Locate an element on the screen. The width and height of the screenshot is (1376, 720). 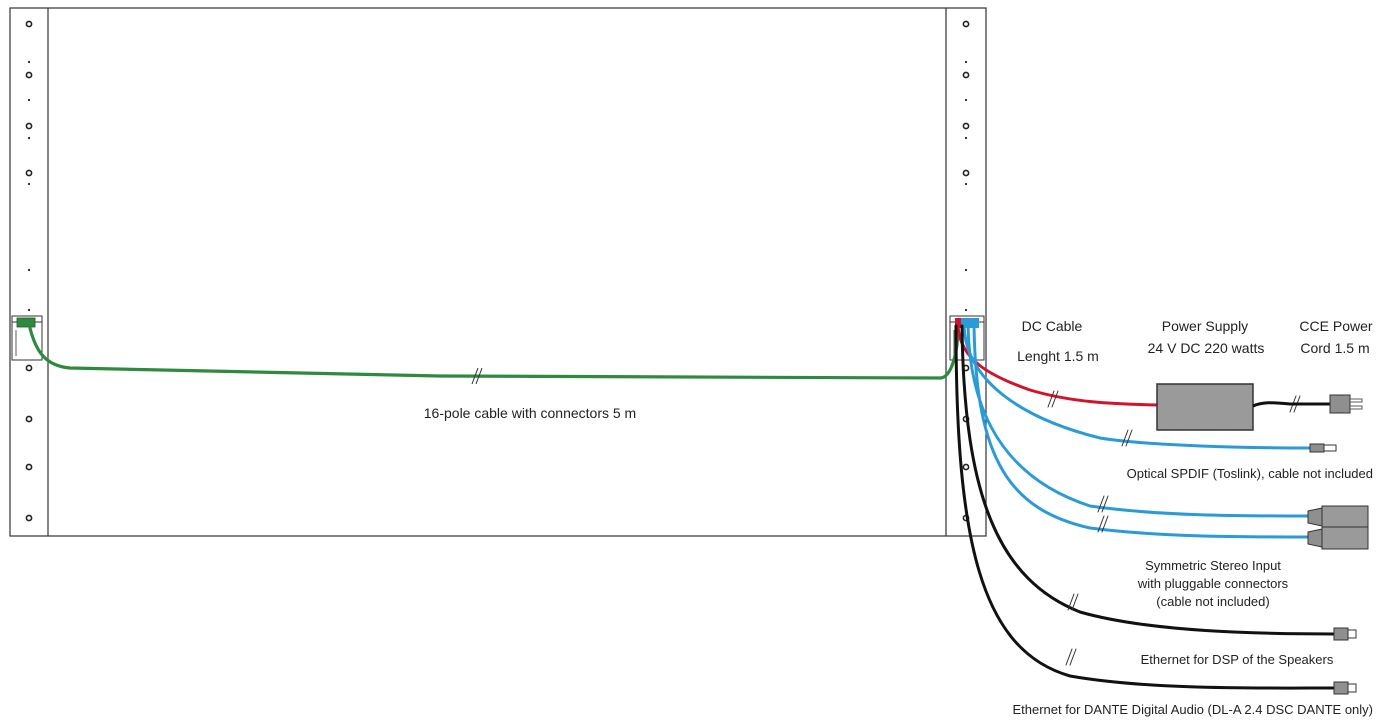
dc-cable-title: DC Cable is located at coordinates (1052, 326).